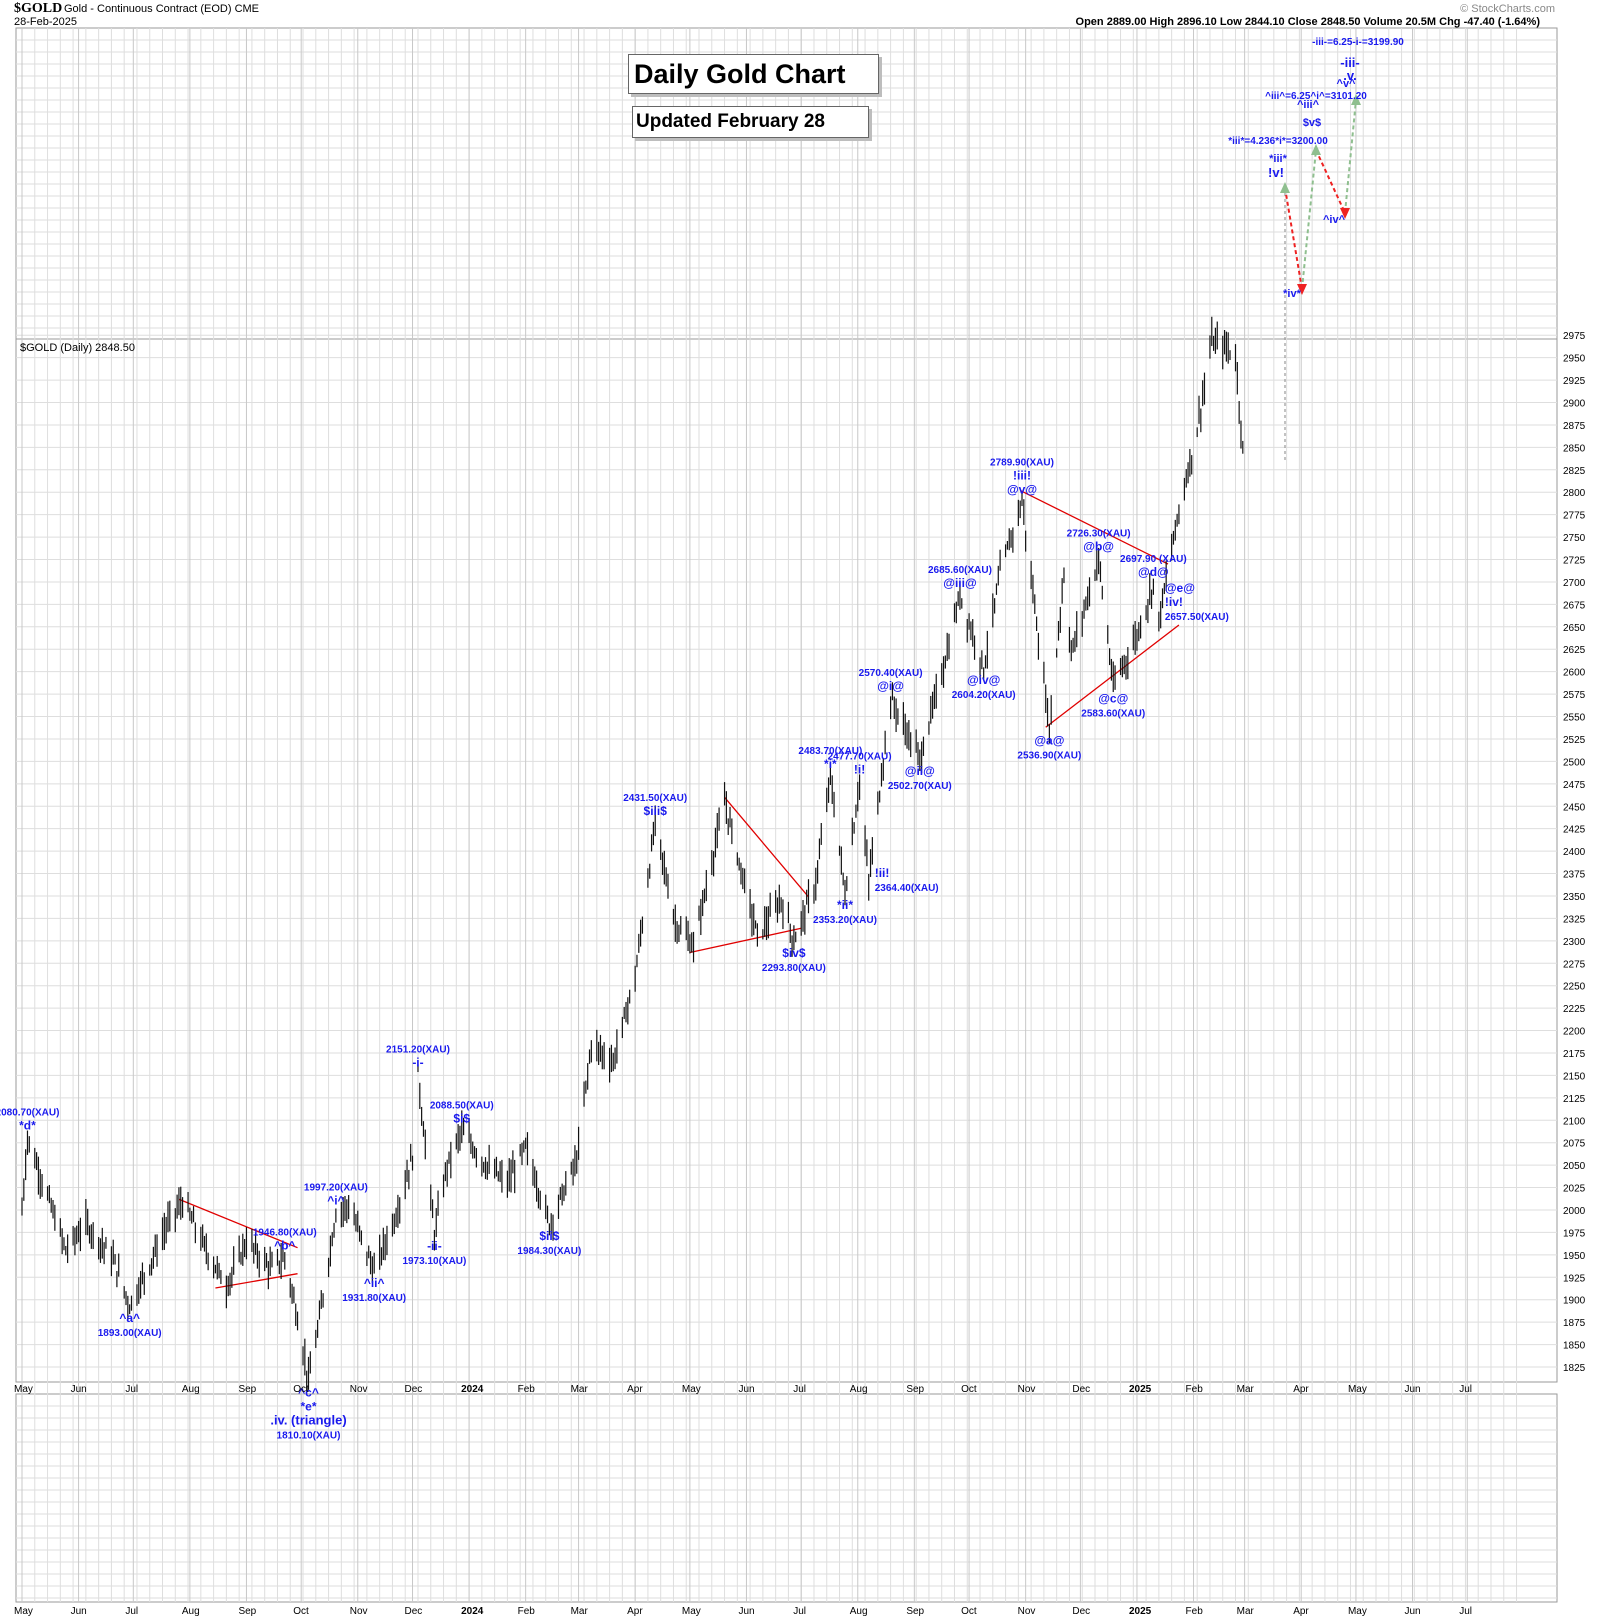 This screenshot has height=1620, width=1600. Describe the element at coordinates (191, 1611) in the screenshot. I see `x-tick-label-lower: Aug` at that location.